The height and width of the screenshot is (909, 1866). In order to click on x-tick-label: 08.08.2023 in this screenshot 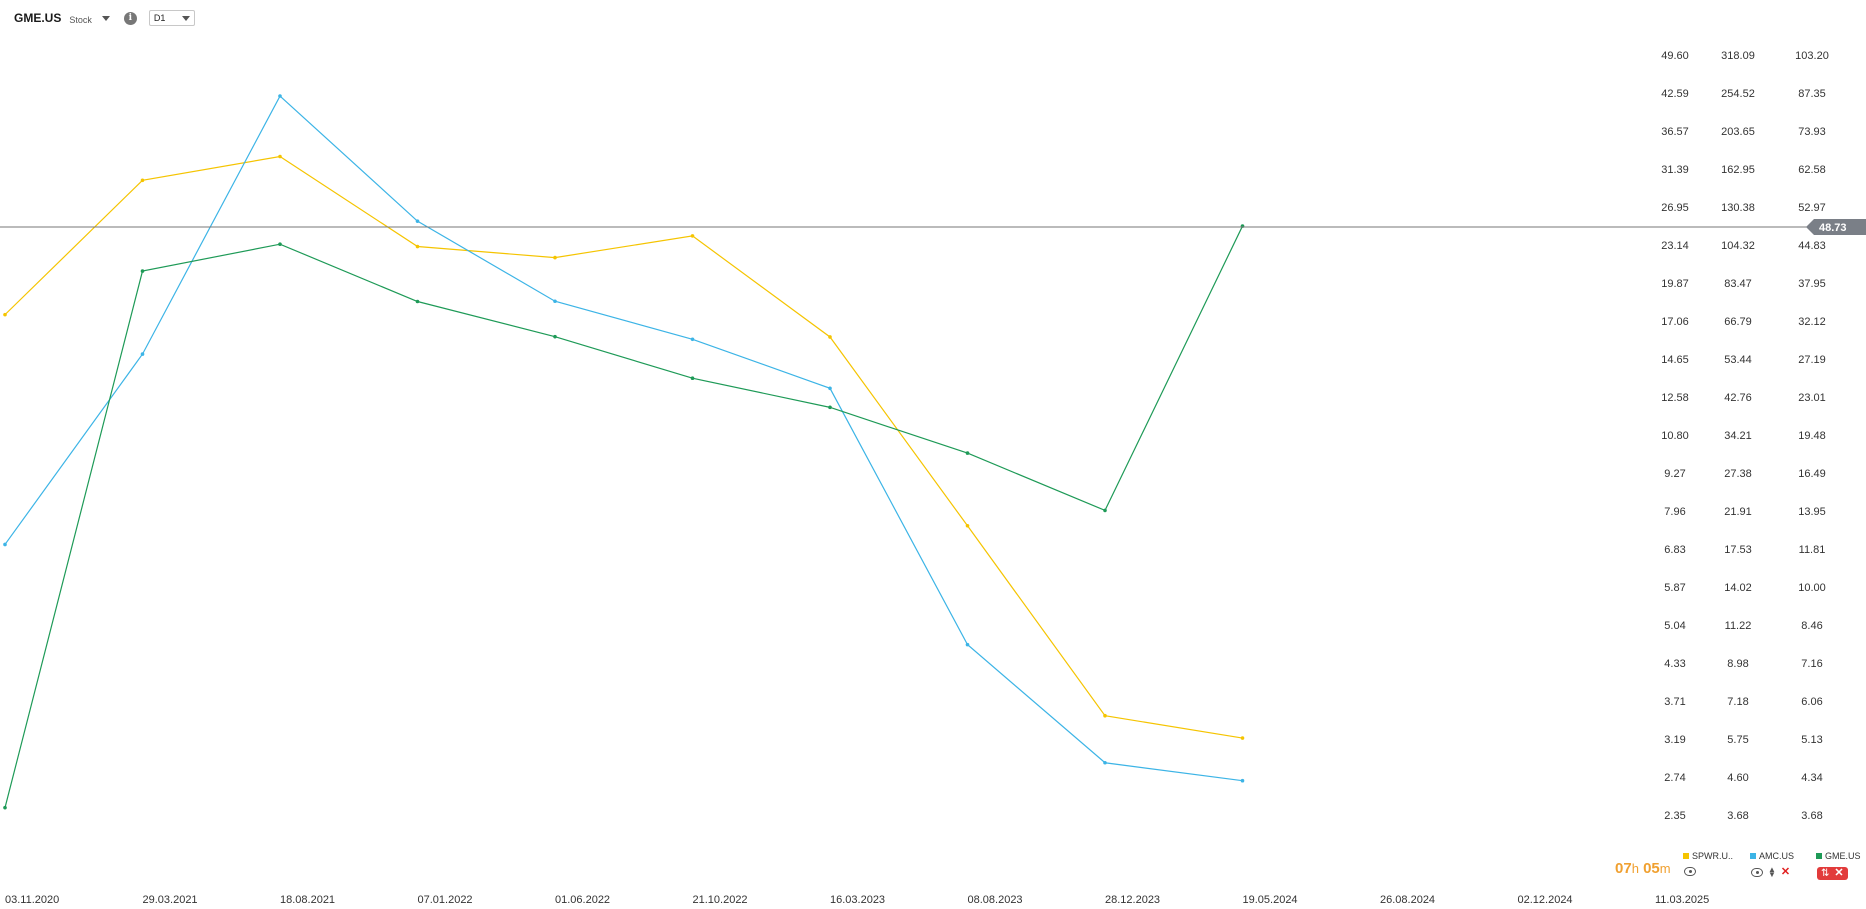, I will do `click(995, 900)`.